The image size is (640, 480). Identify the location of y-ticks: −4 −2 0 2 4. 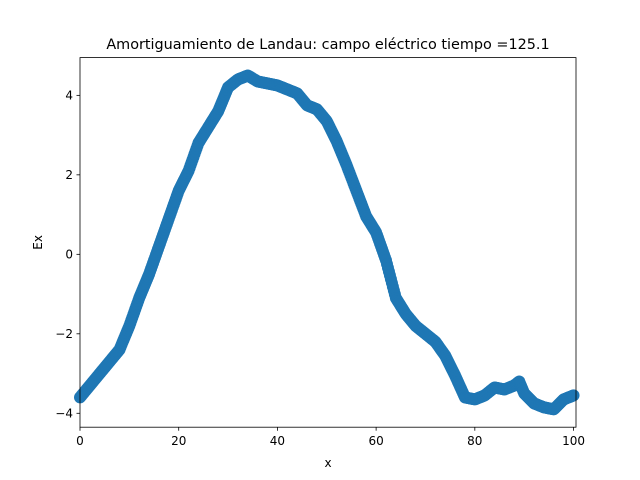
(67, 255).